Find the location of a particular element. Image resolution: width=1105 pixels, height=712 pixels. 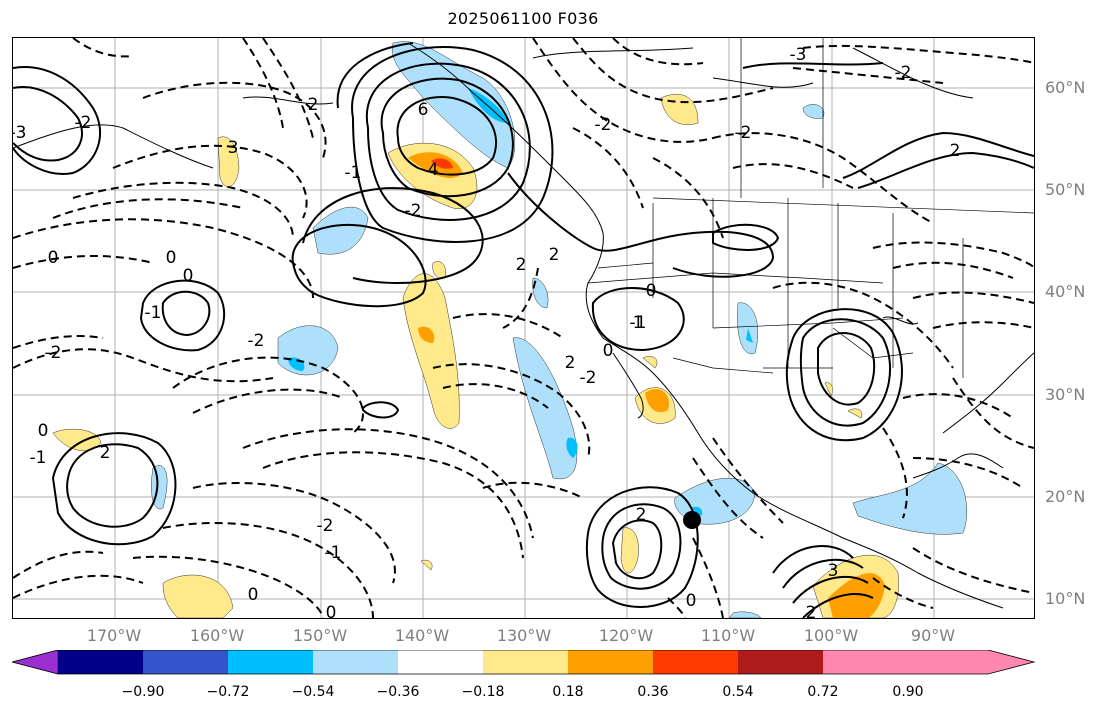

colorbar-tick-label: −0.36 is located at coordinates (398, 692).